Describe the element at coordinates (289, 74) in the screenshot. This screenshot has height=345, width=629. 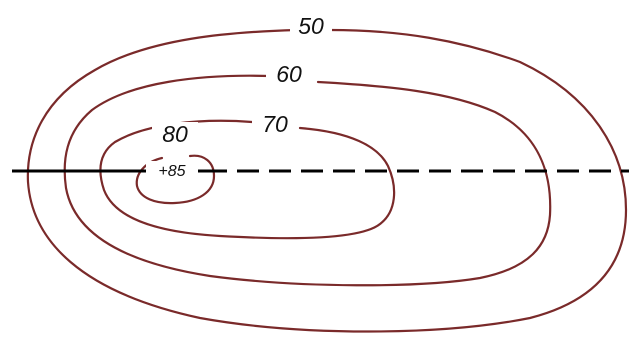
I see `contour-label-60: 60` at that location.